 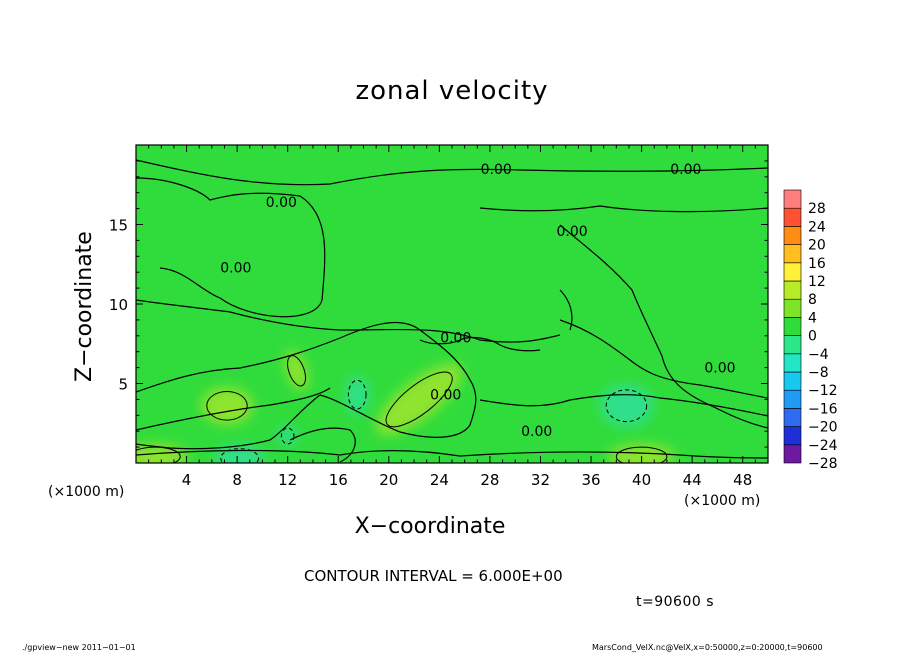 What do you see at coordinates (823, 464) in the screenshot?
I see `colorbar-label-14: −28` at bounding box center [823, 464].